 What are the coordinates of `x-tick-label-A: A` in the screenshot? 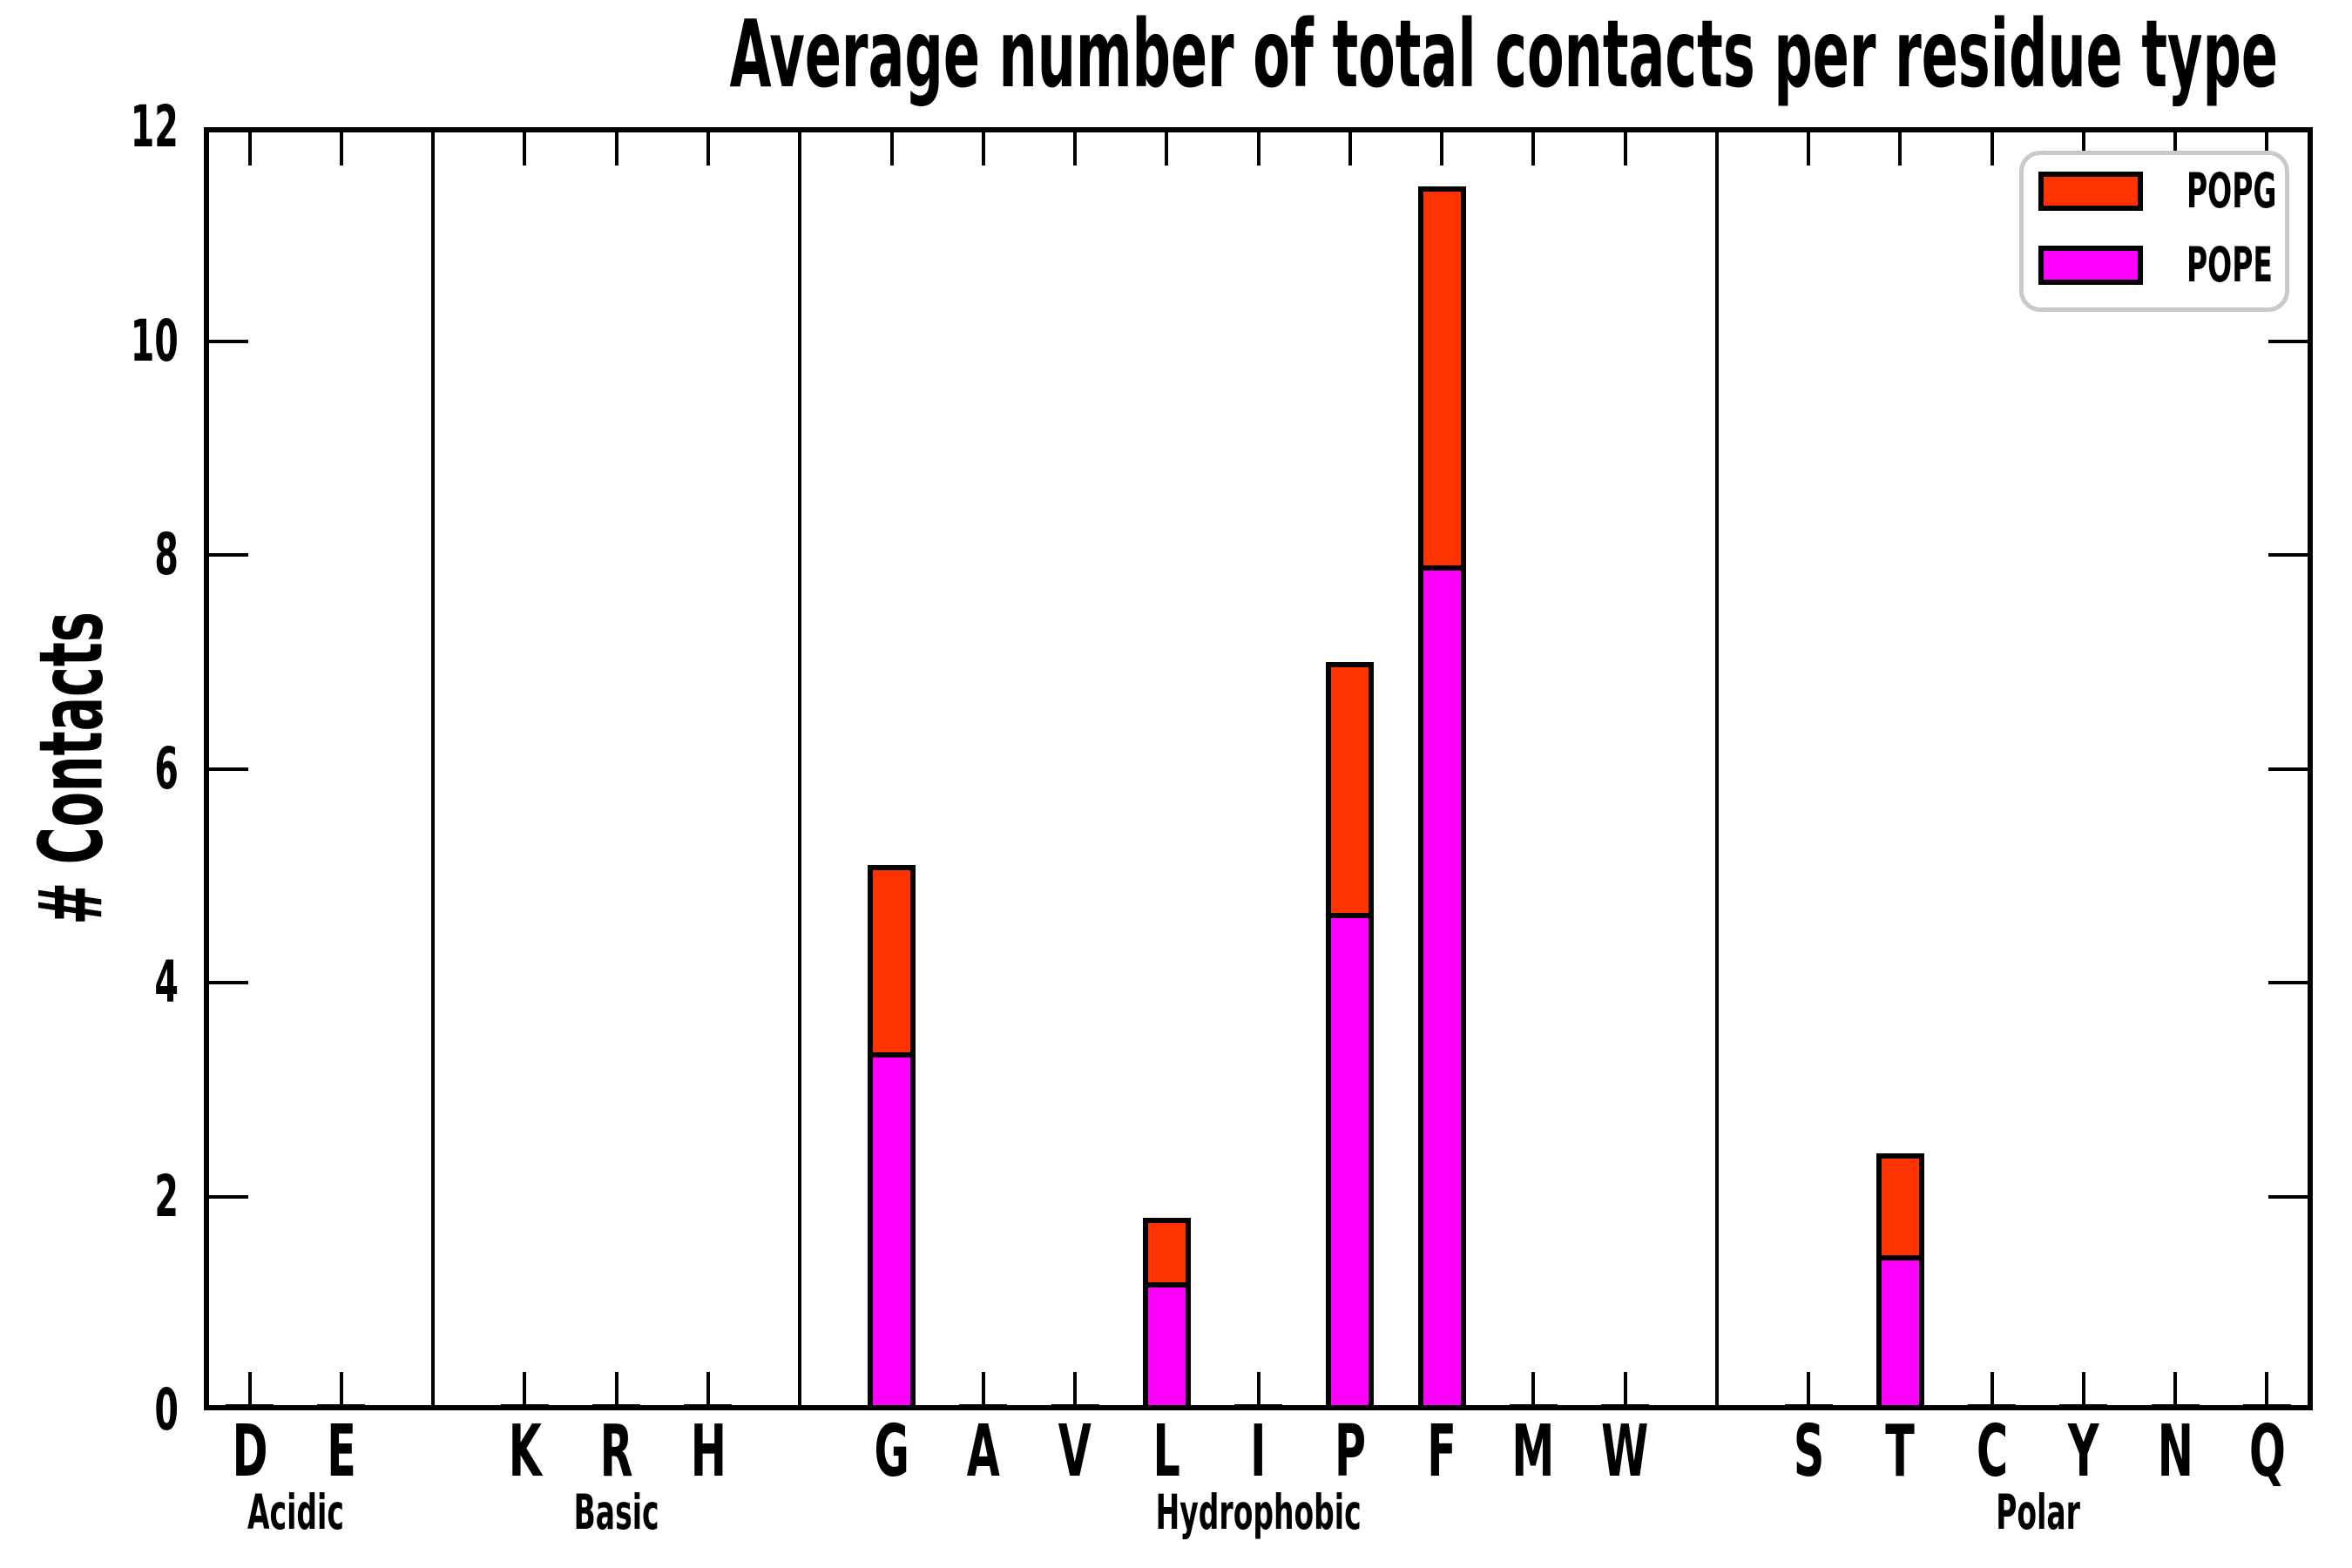 It's located at (983, 1451).